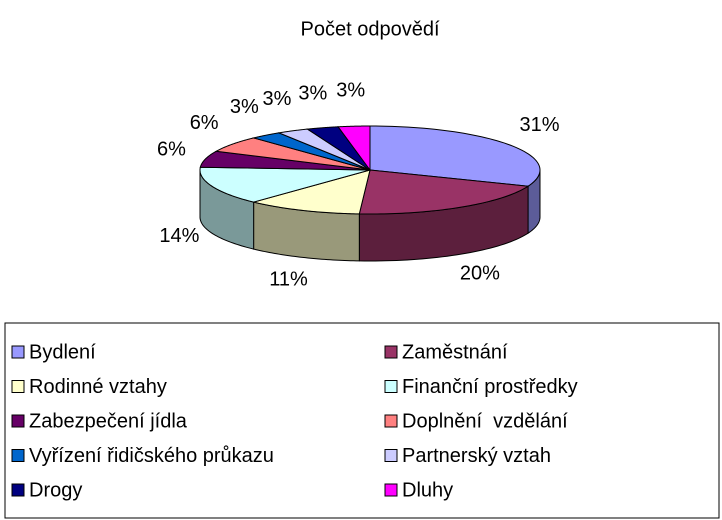  Describe the element at coordinates (108, 421) in the screenshot. I see `legend-label: Zabezpečení jídla` at that location.